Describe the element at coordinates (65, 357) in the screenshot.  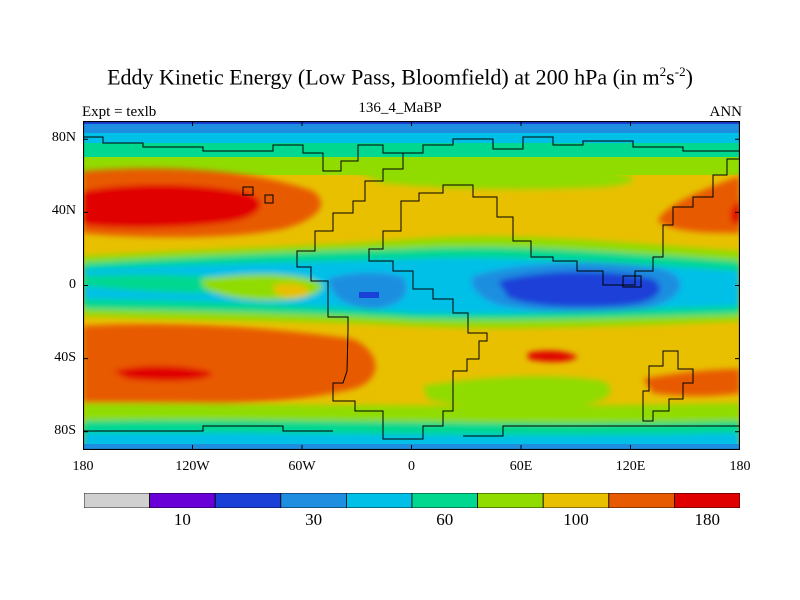
I see `y-tick-label: 40S` at that location.